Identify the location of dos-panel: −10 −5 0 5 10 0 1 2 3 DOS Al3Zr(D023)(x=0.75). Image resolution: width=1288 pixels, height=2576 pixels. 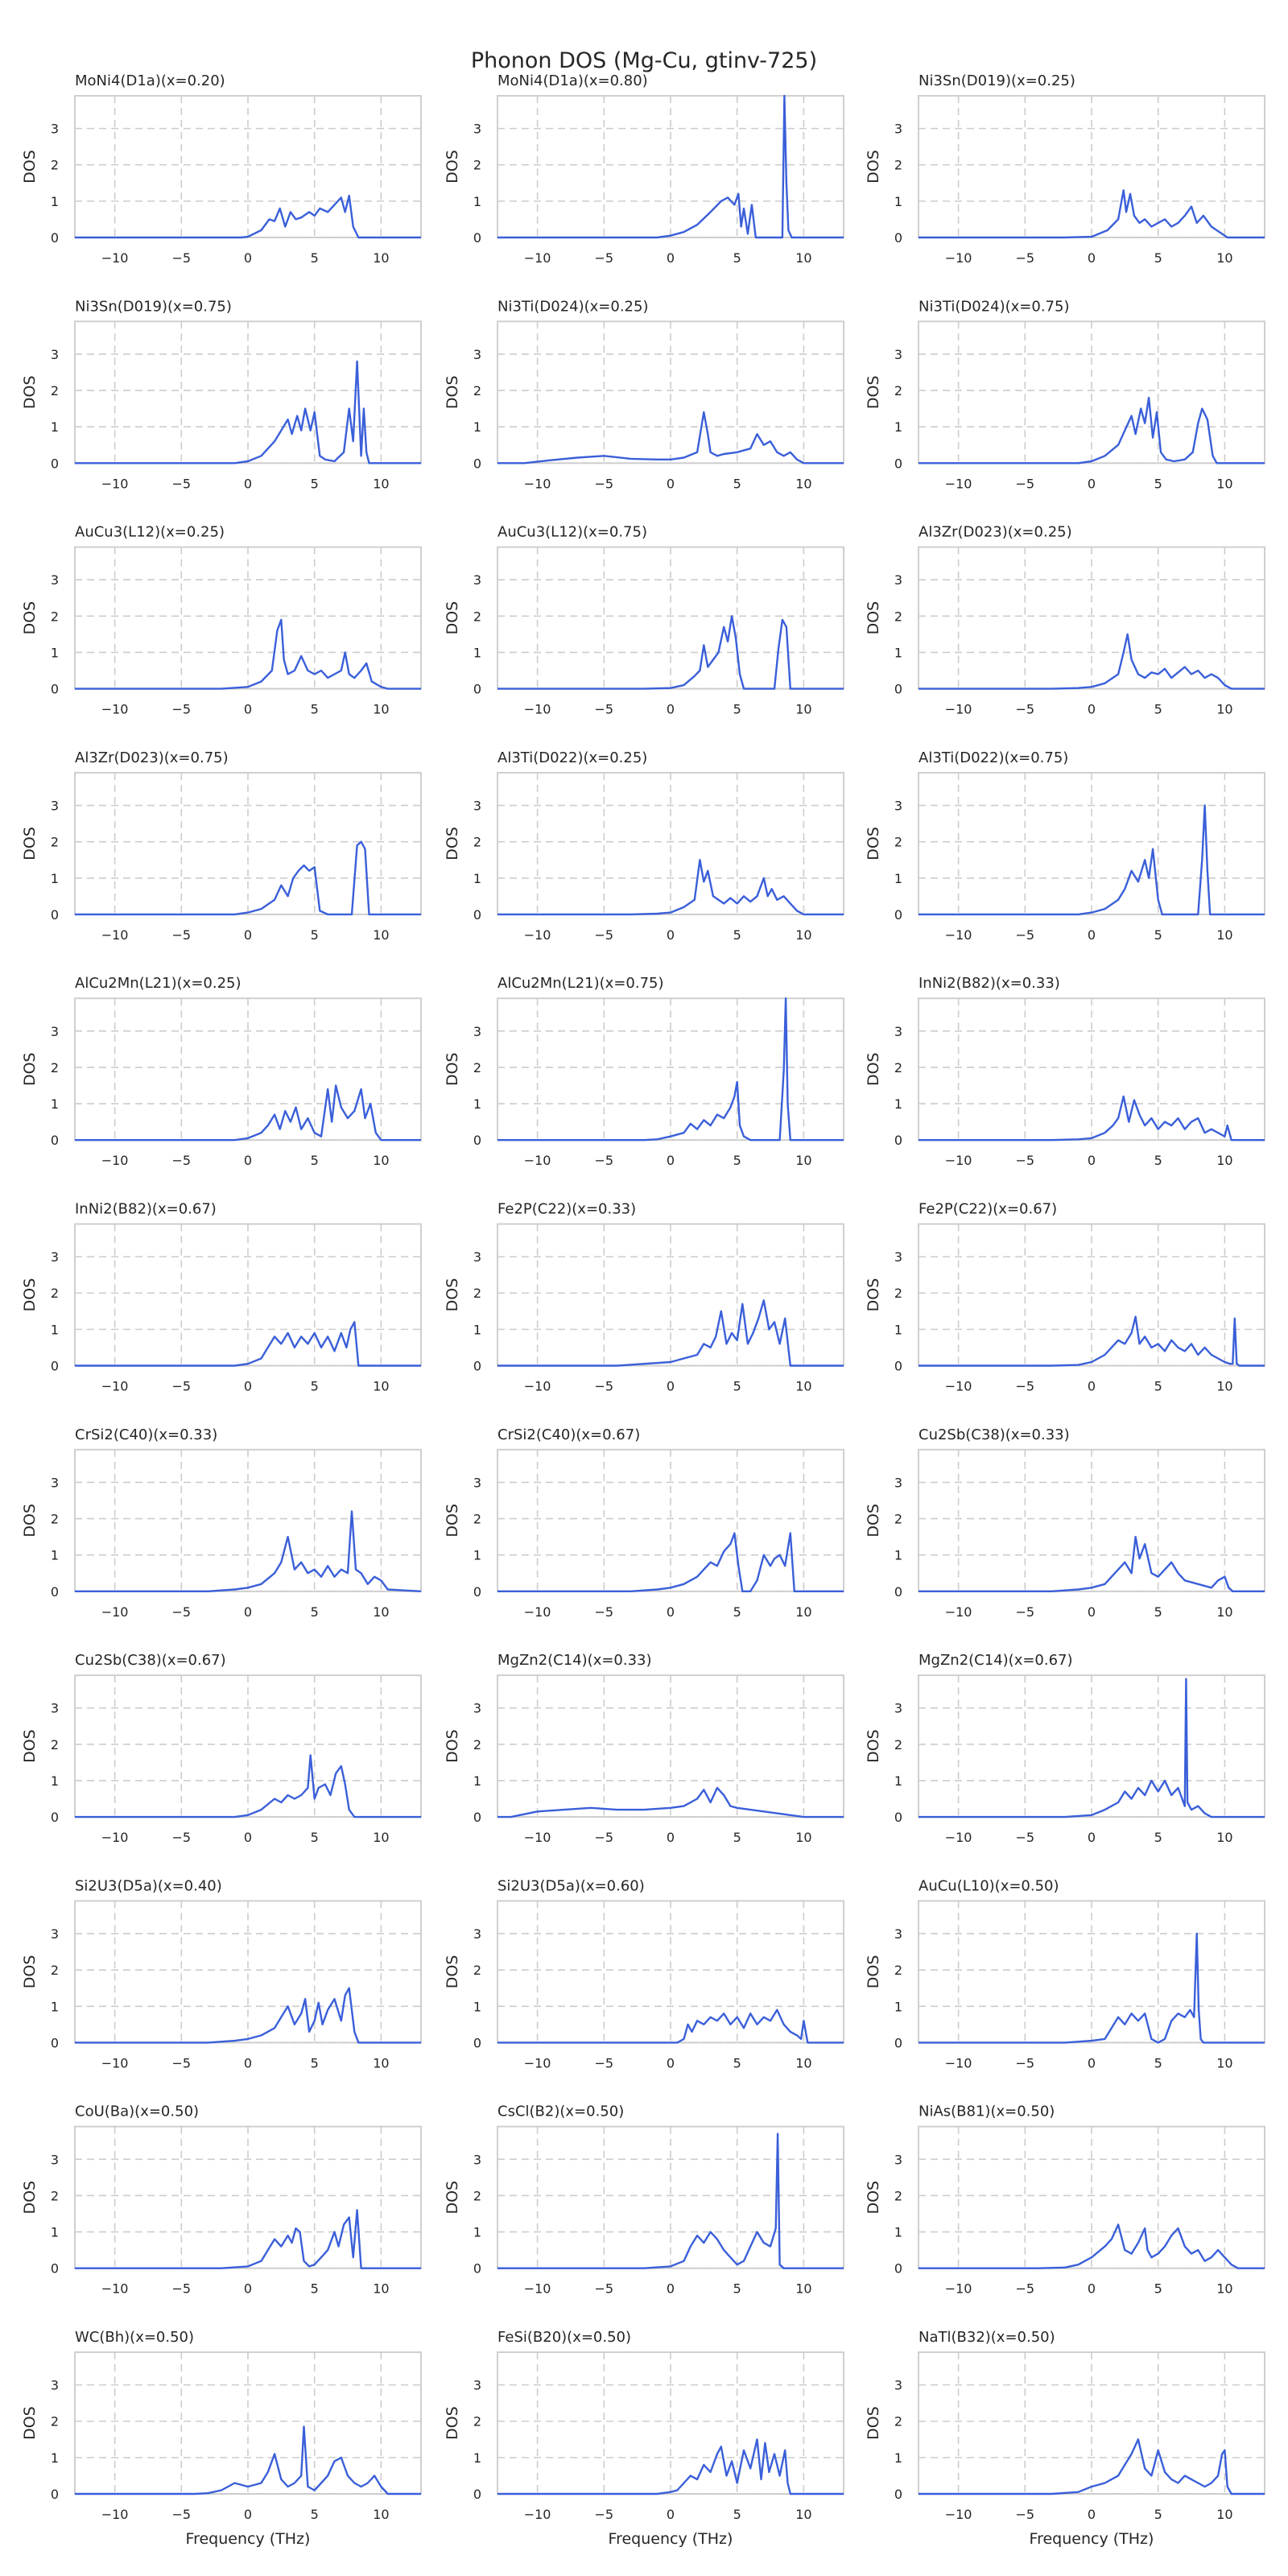
(221, 846).